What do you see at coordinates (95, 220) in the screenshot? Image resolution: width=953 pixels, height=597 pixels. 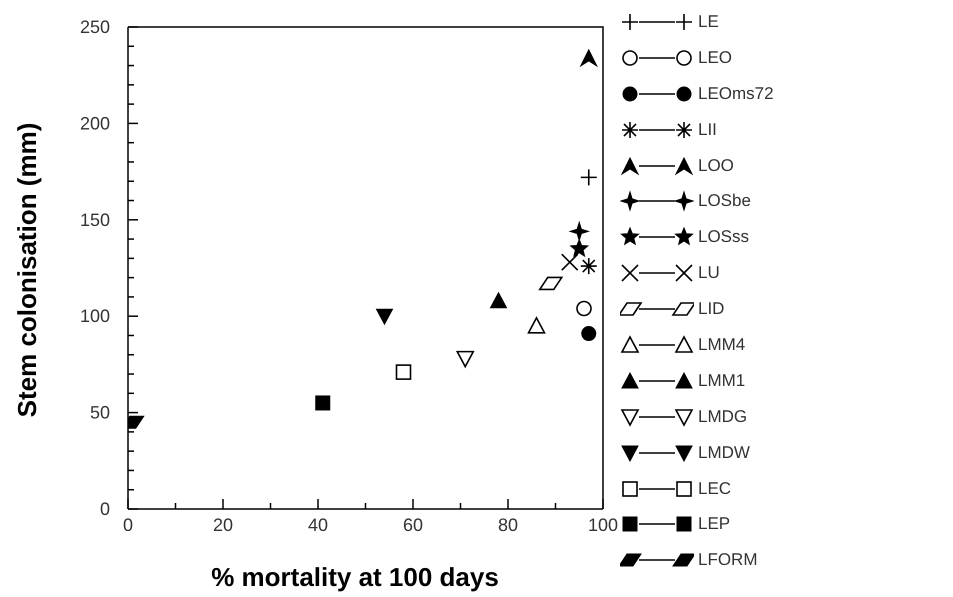 I see `y-tick-label: 150` at bounding box center [95, 220].